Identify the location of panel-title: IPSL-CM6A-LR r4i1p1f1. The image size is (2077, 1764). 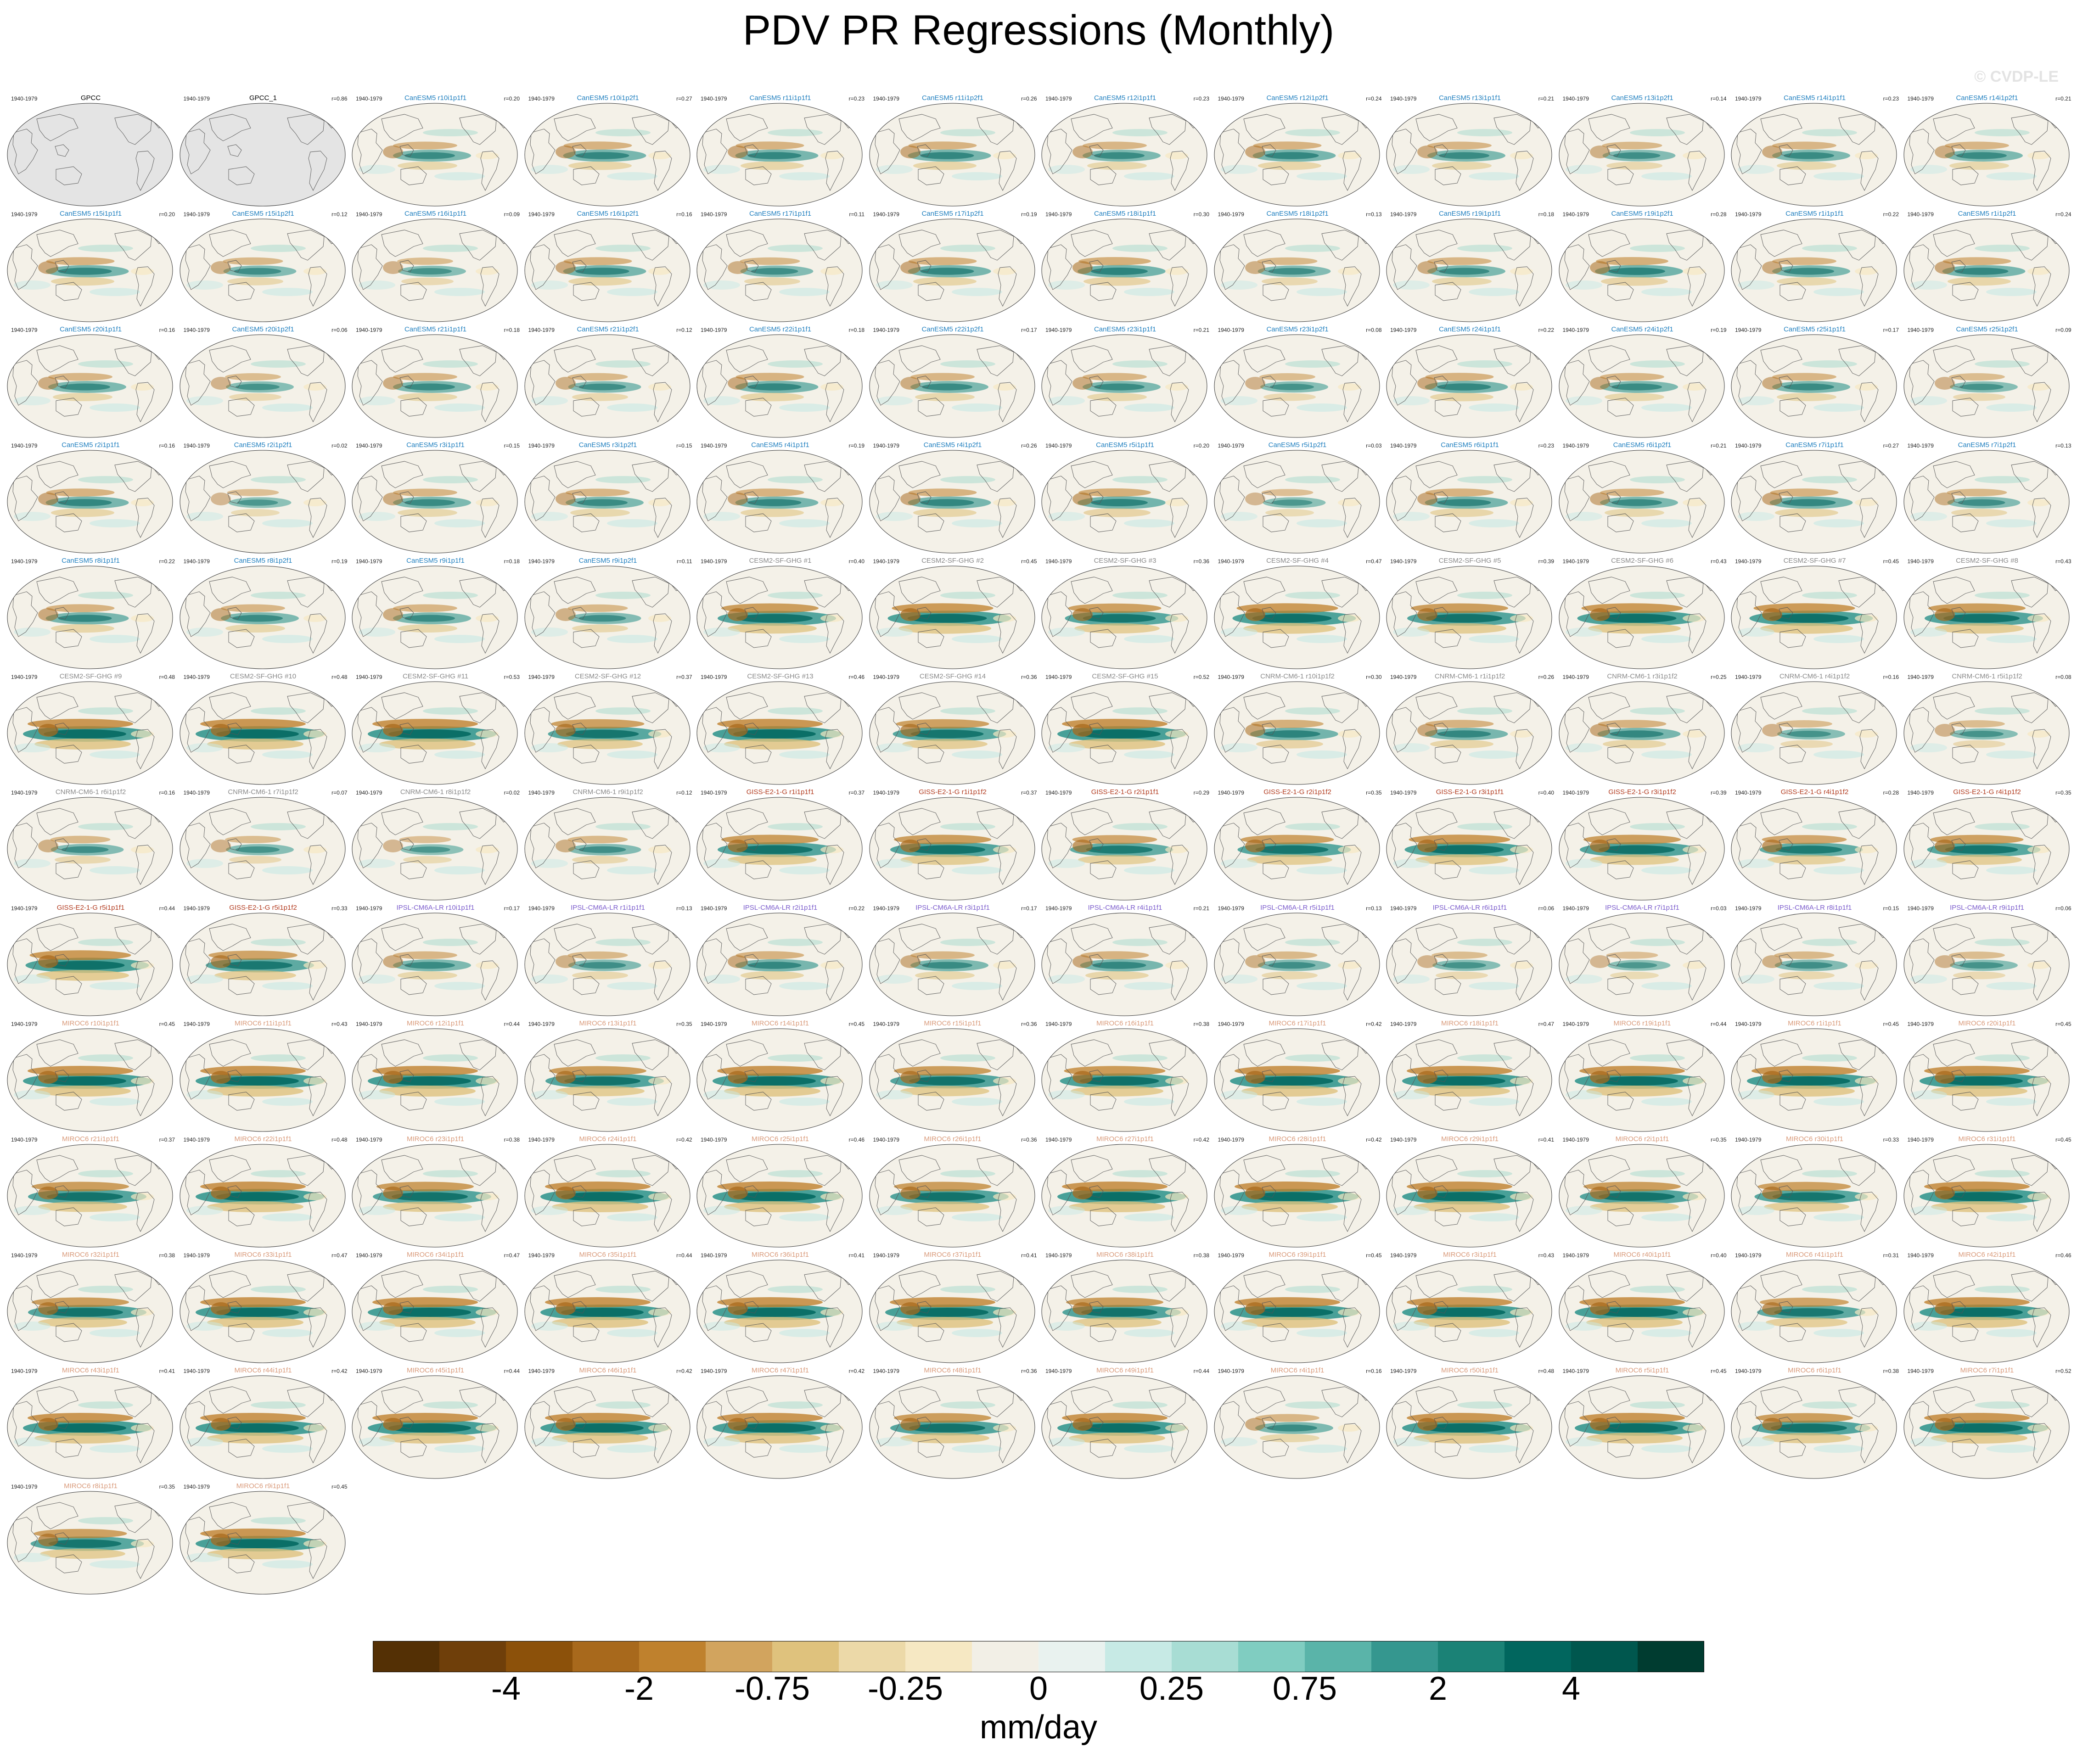
(1125, 908).